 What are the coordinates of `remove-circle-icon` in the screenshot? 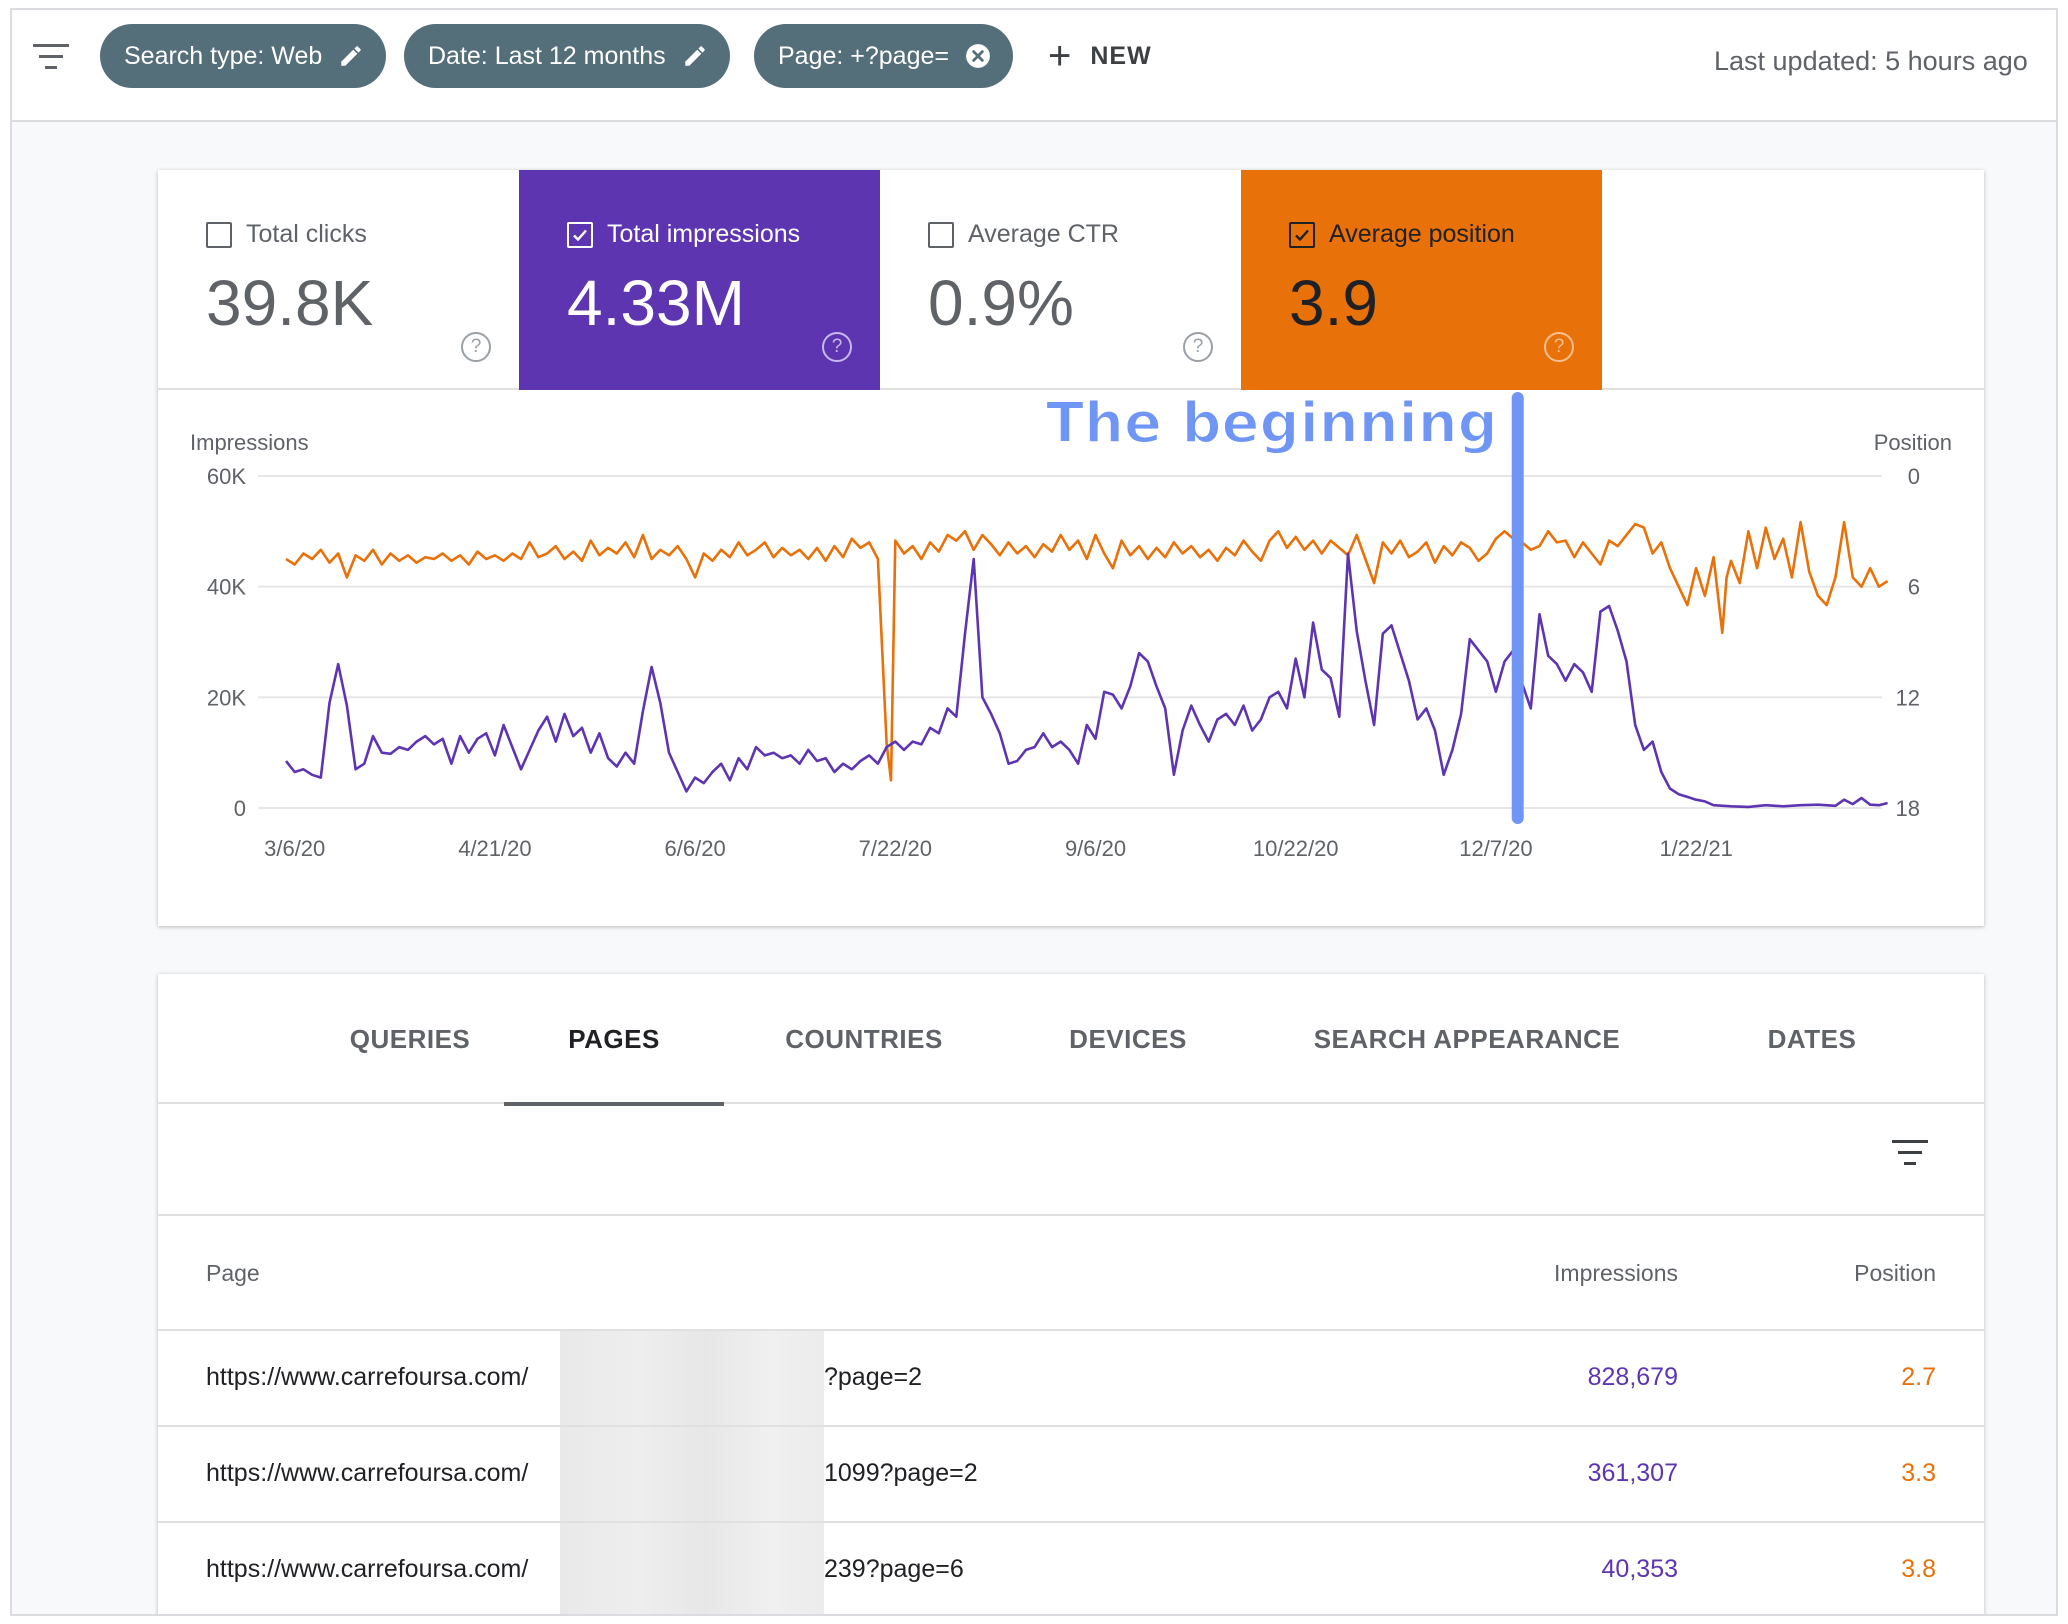 It's located at (978, 56).